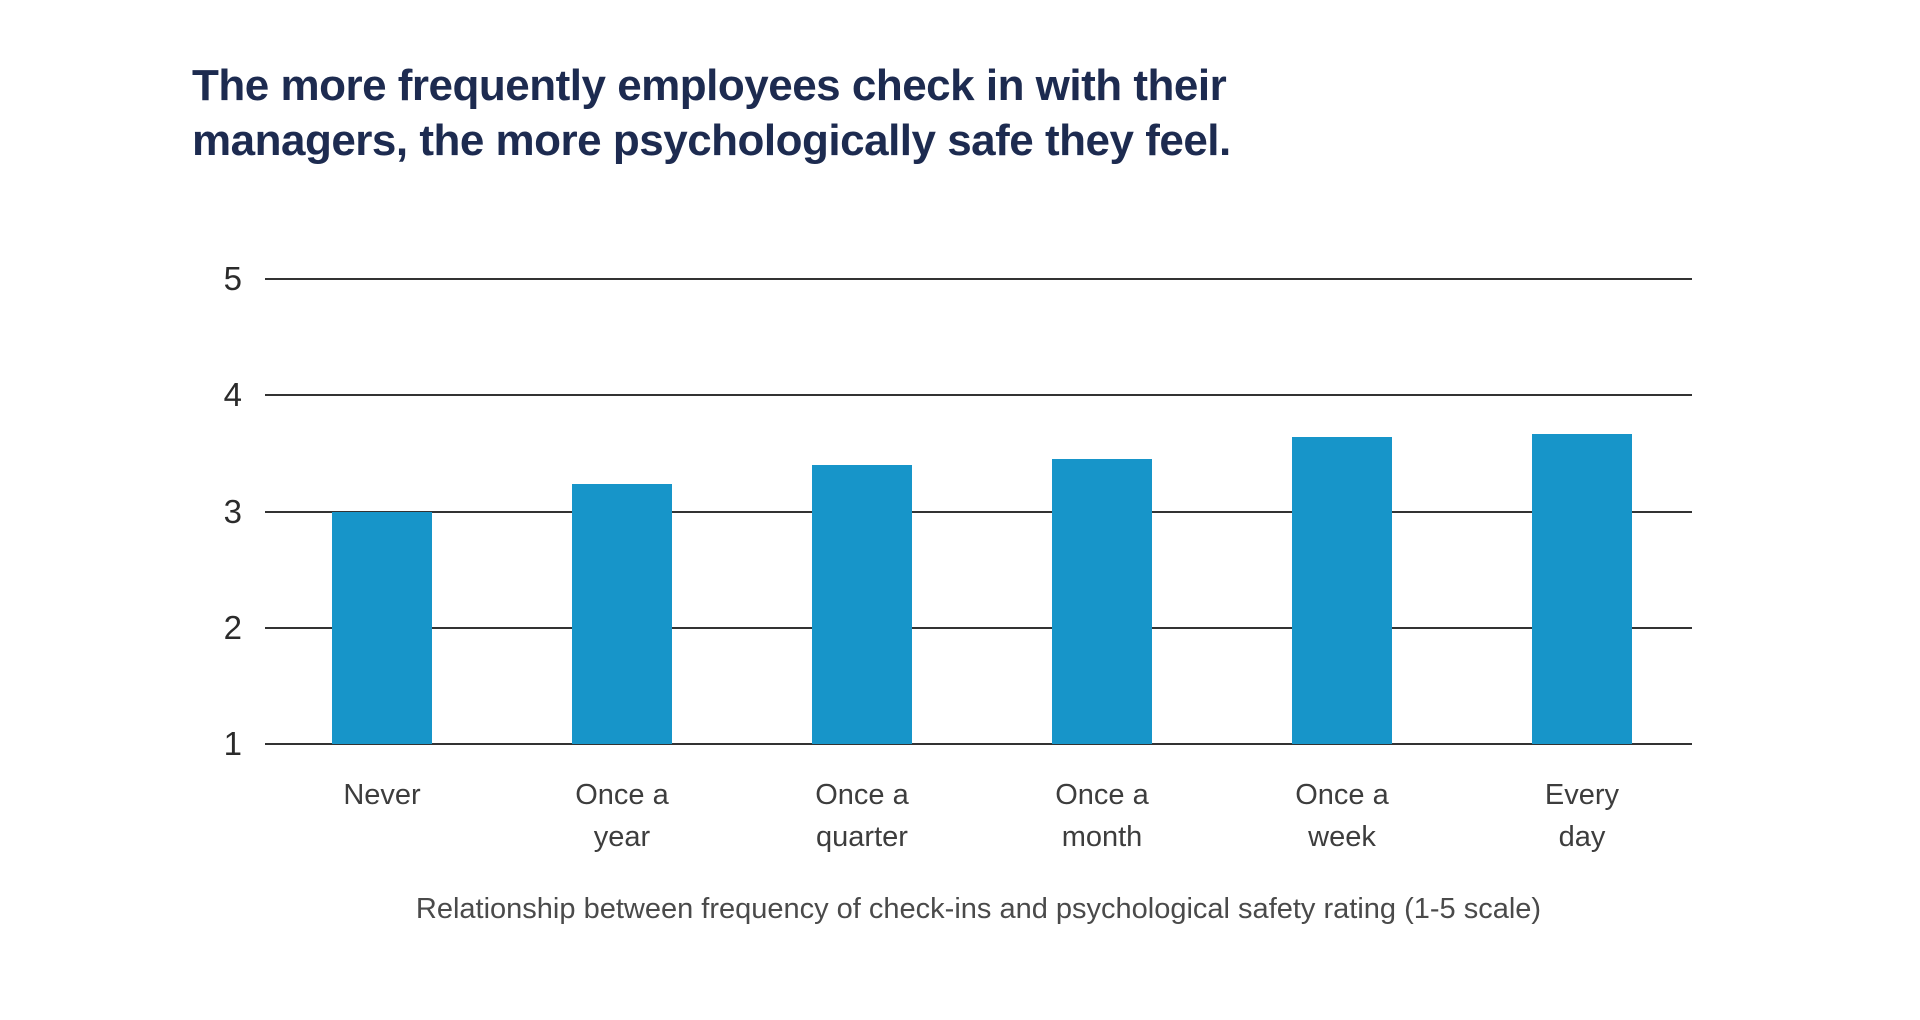 The height and width of the screenshot is (1020, 1920). I want to click on x-label-once-a-month: Once a month, so click(1102, 816).